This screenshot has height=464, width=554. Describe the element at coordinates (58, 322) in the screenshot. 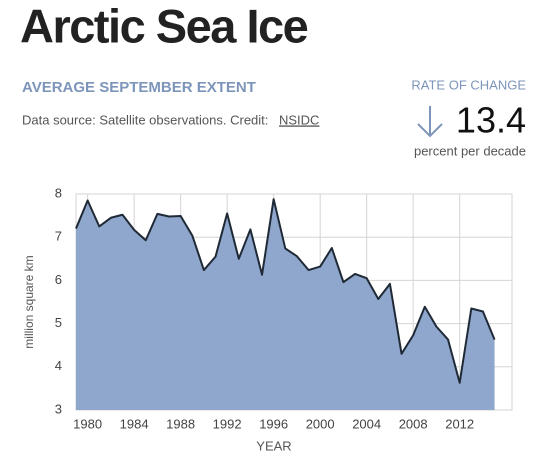

I see `y-tick-label: 5` at that location.